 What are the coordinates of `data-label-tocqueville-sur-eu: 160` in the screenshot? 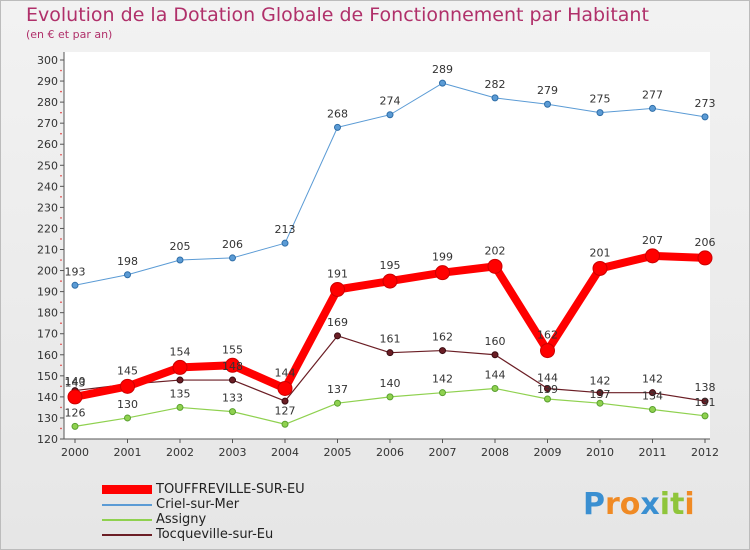 It's located at (495, 341).